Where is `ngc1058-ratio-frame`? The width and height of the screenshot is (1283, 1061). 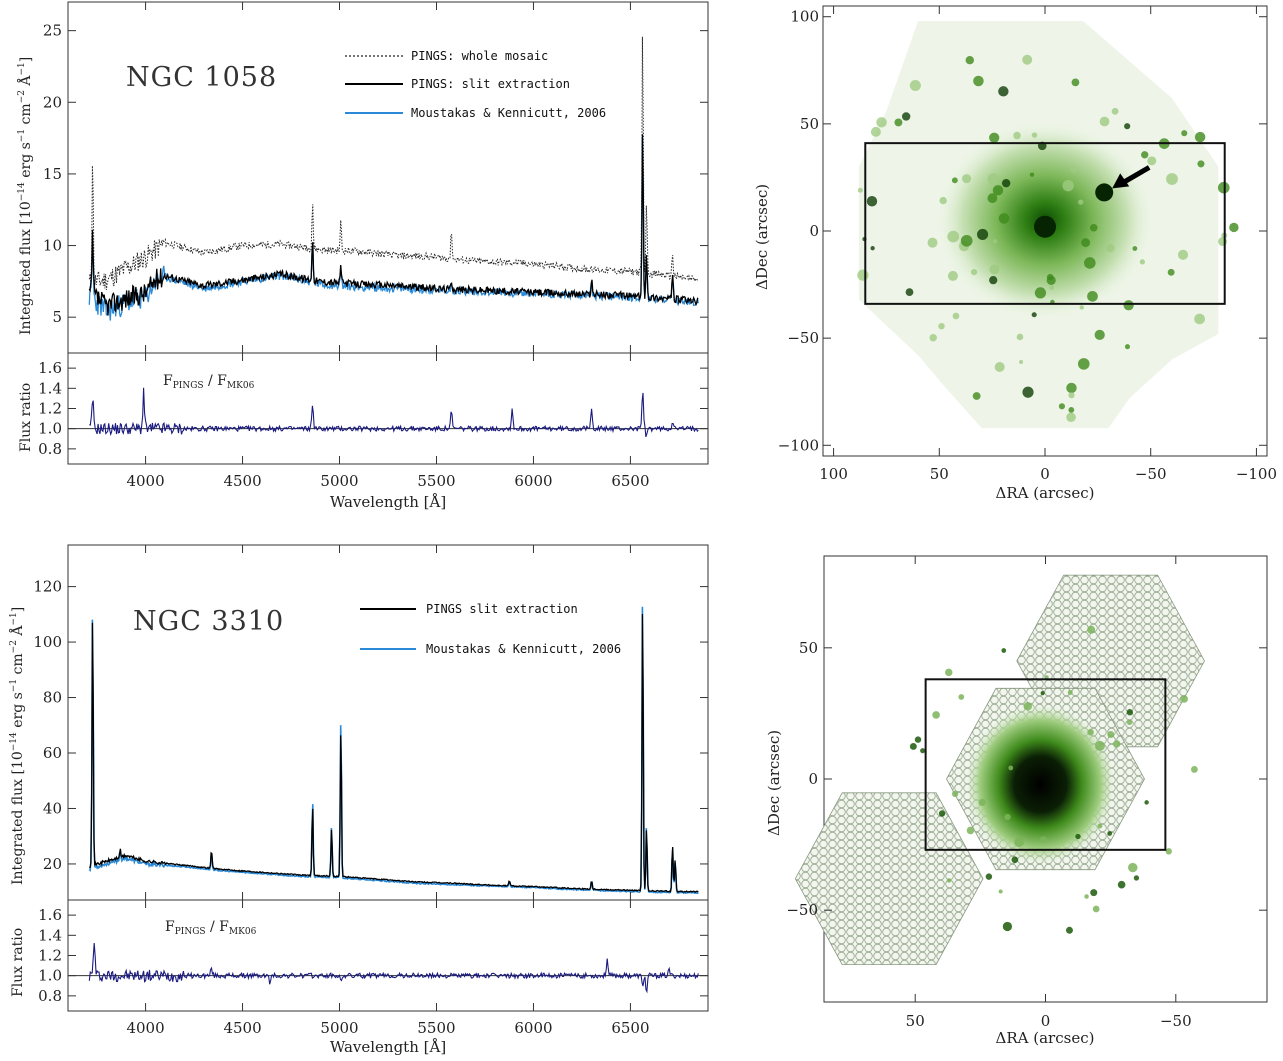
ngc1058-ratio-frame is located at coordinates (388, 408).